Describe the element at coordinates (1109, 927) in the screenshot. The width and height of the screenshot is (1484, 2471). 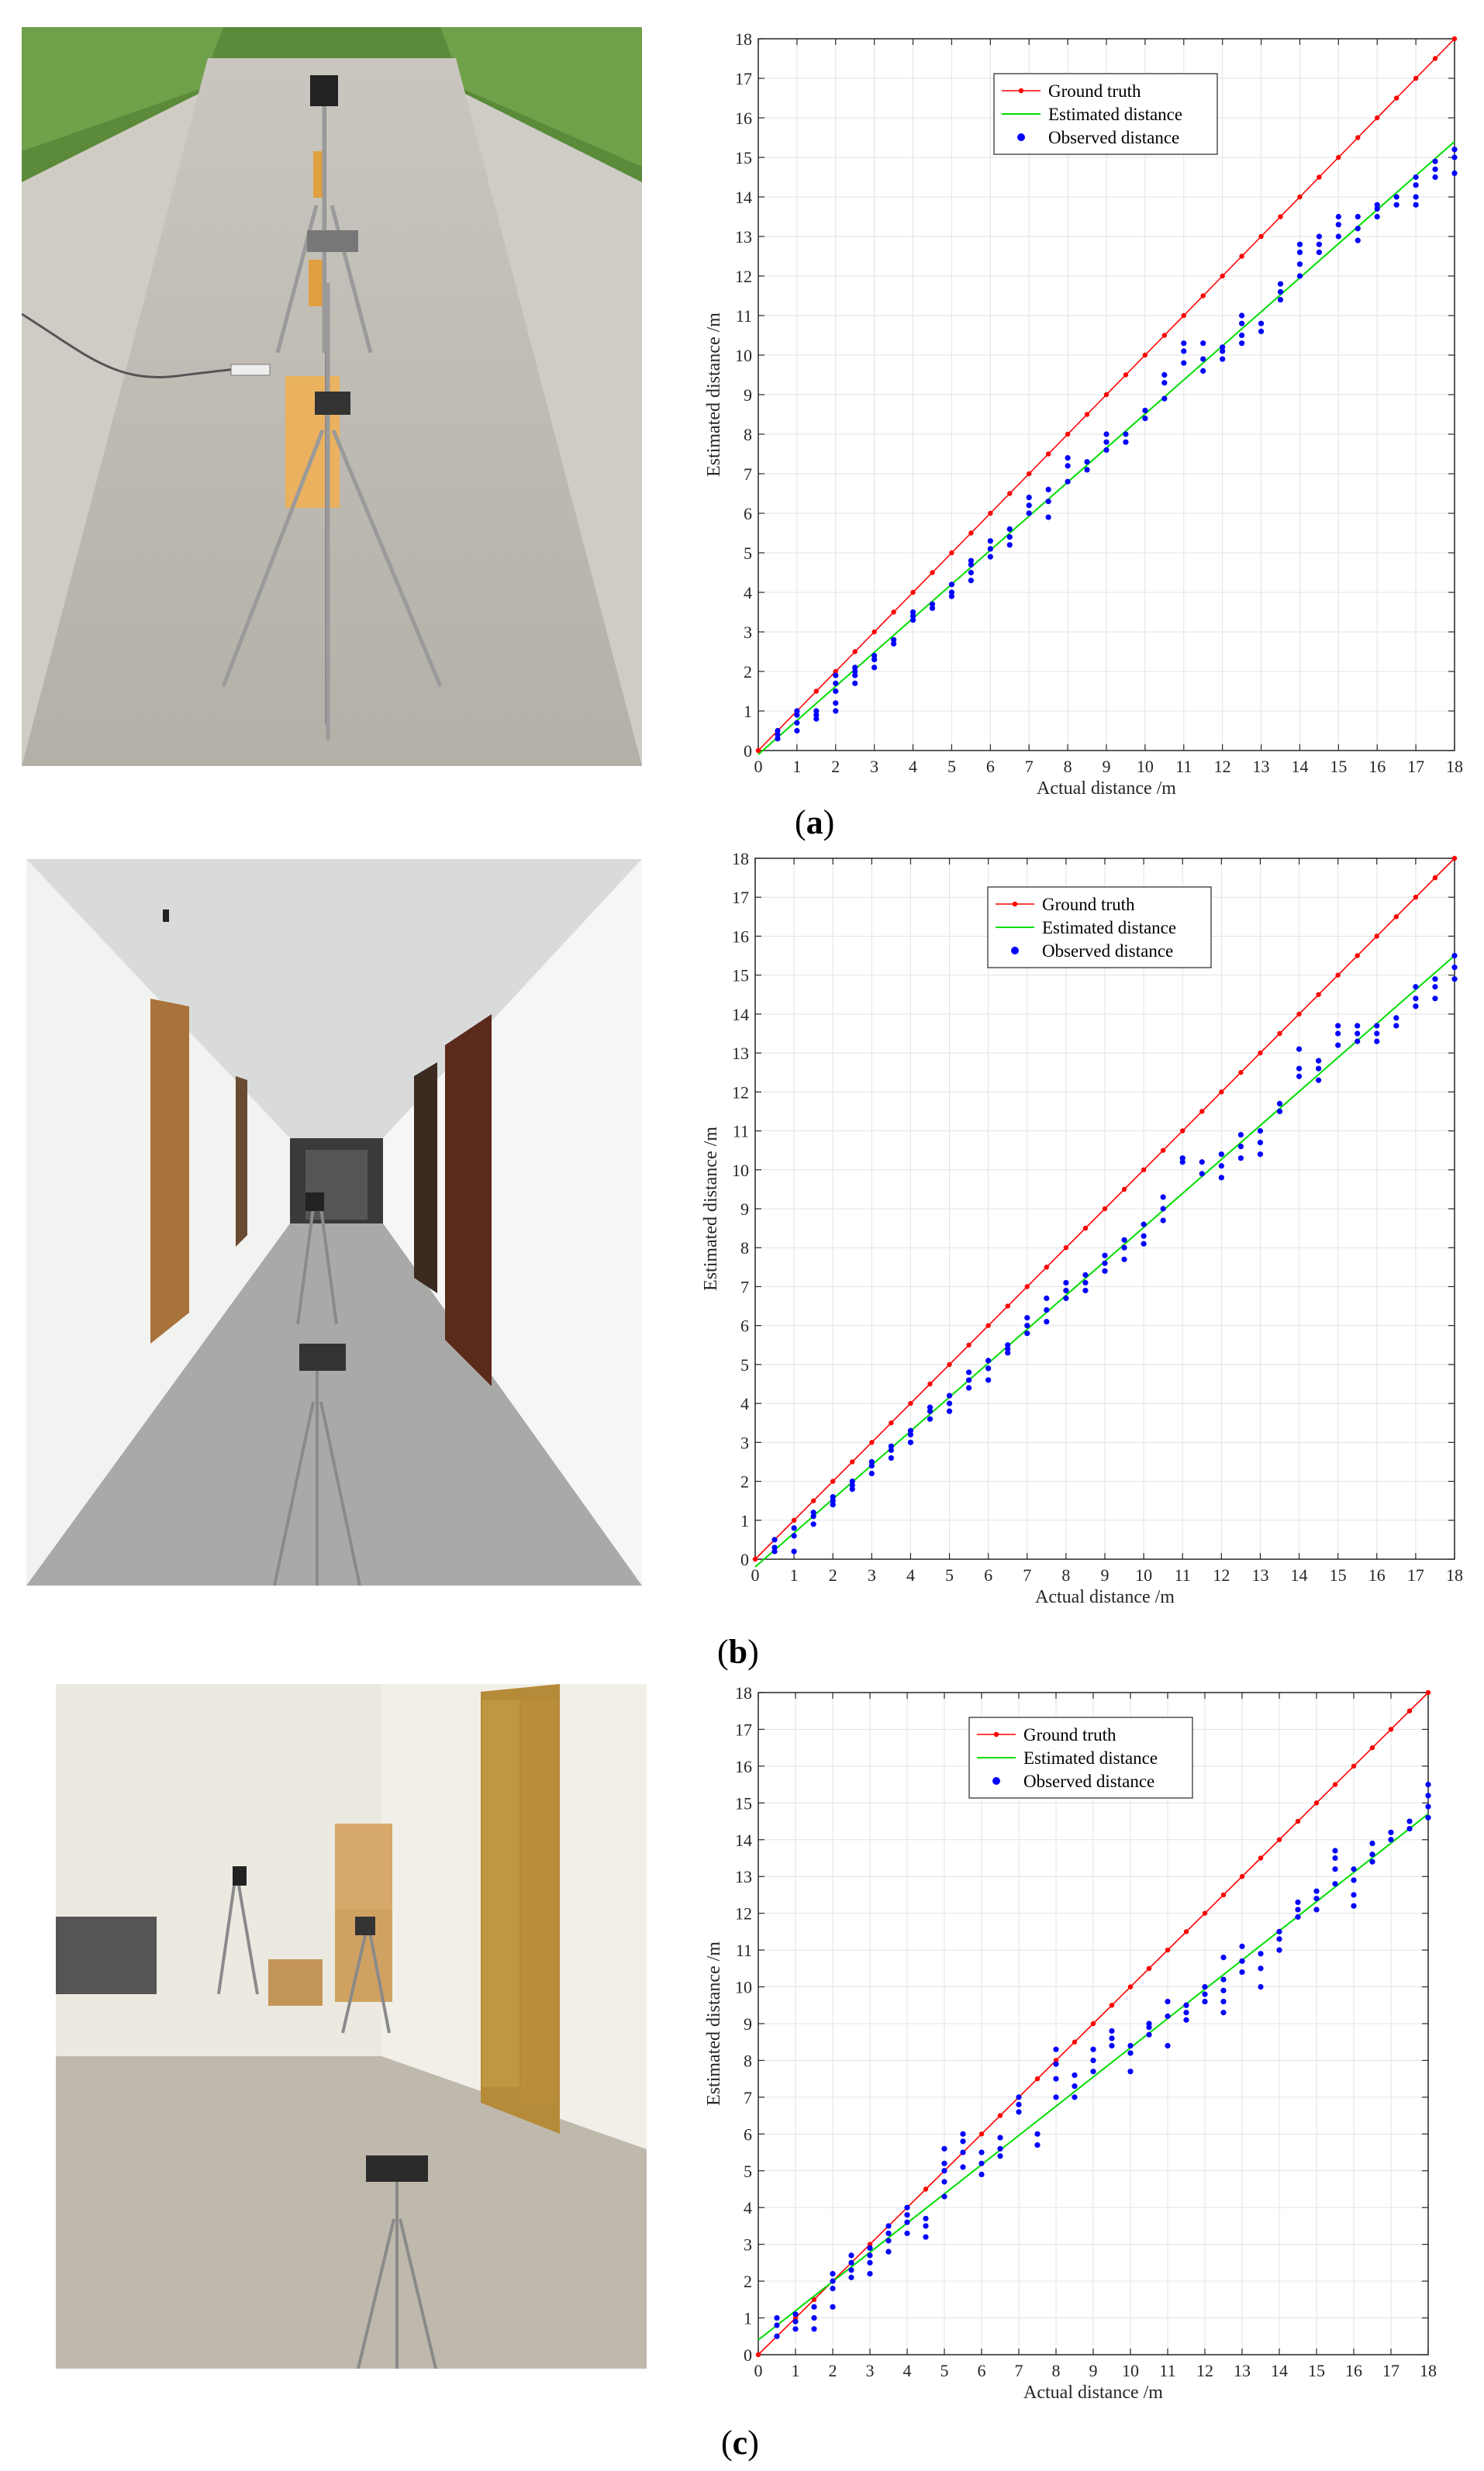
I see `legend-label: Estimated distance` at that location.